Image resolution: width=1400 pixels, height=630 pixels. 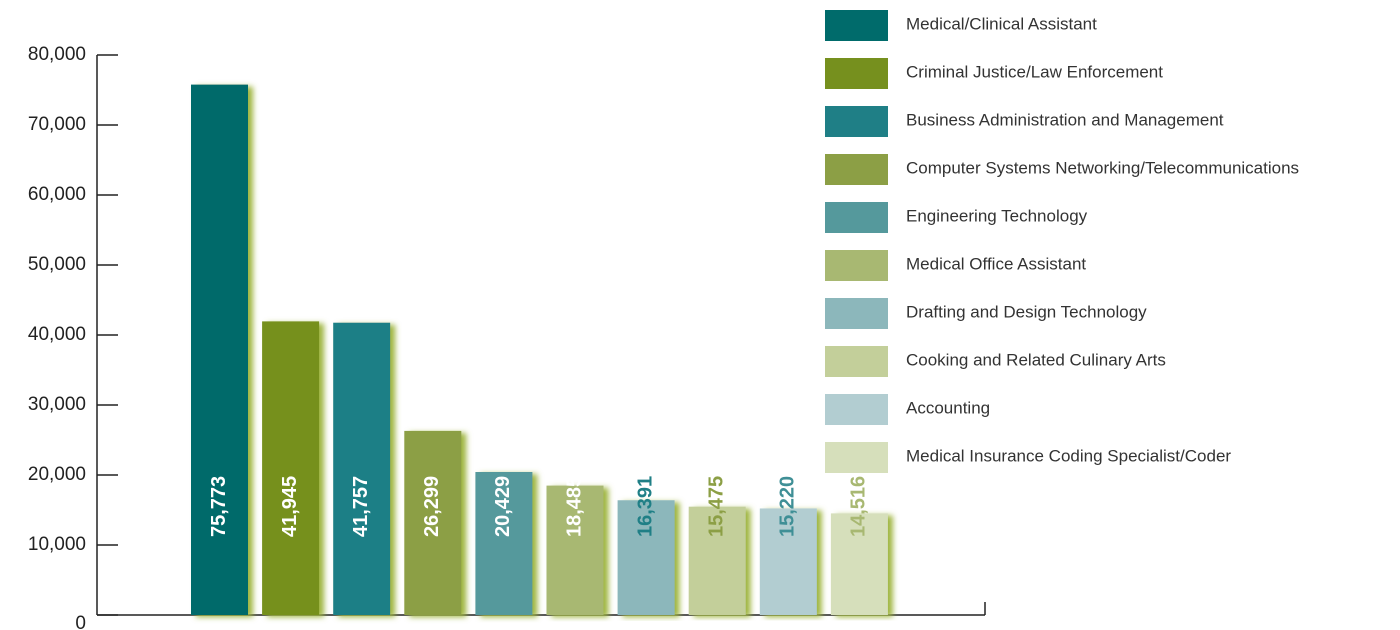 I want to click on legend-label: Medical Office Assistant, so click(x=996, y=263).